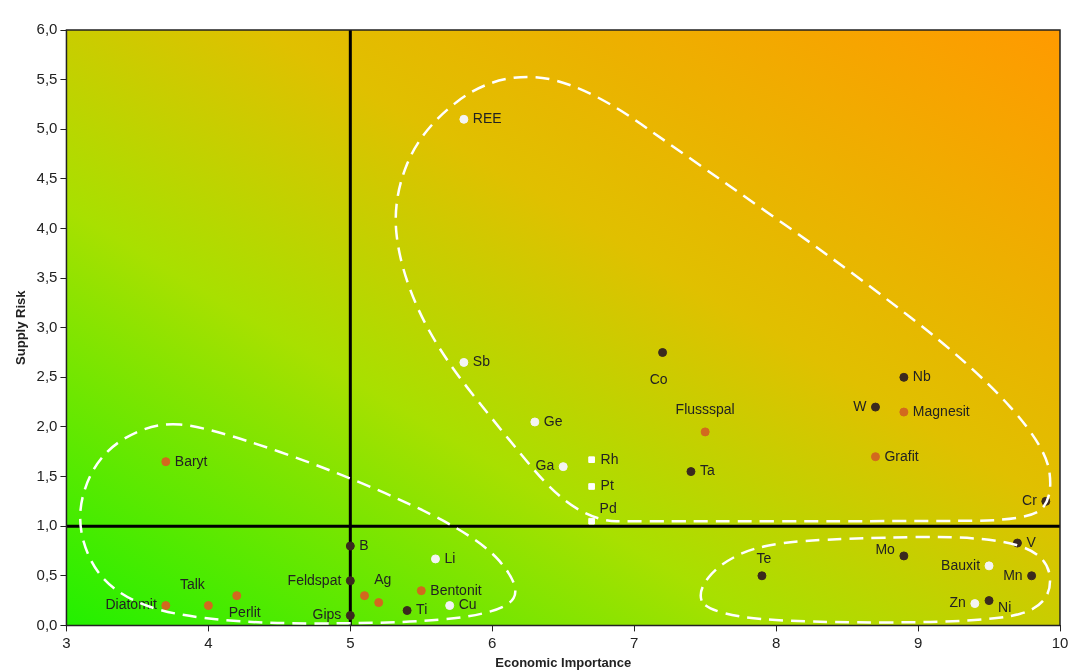 The image size is (1085, 671). What do you see at coordinates (707, 470) in the screenshot?
I see `annotation: Ta` at bounding box center [707, 470].